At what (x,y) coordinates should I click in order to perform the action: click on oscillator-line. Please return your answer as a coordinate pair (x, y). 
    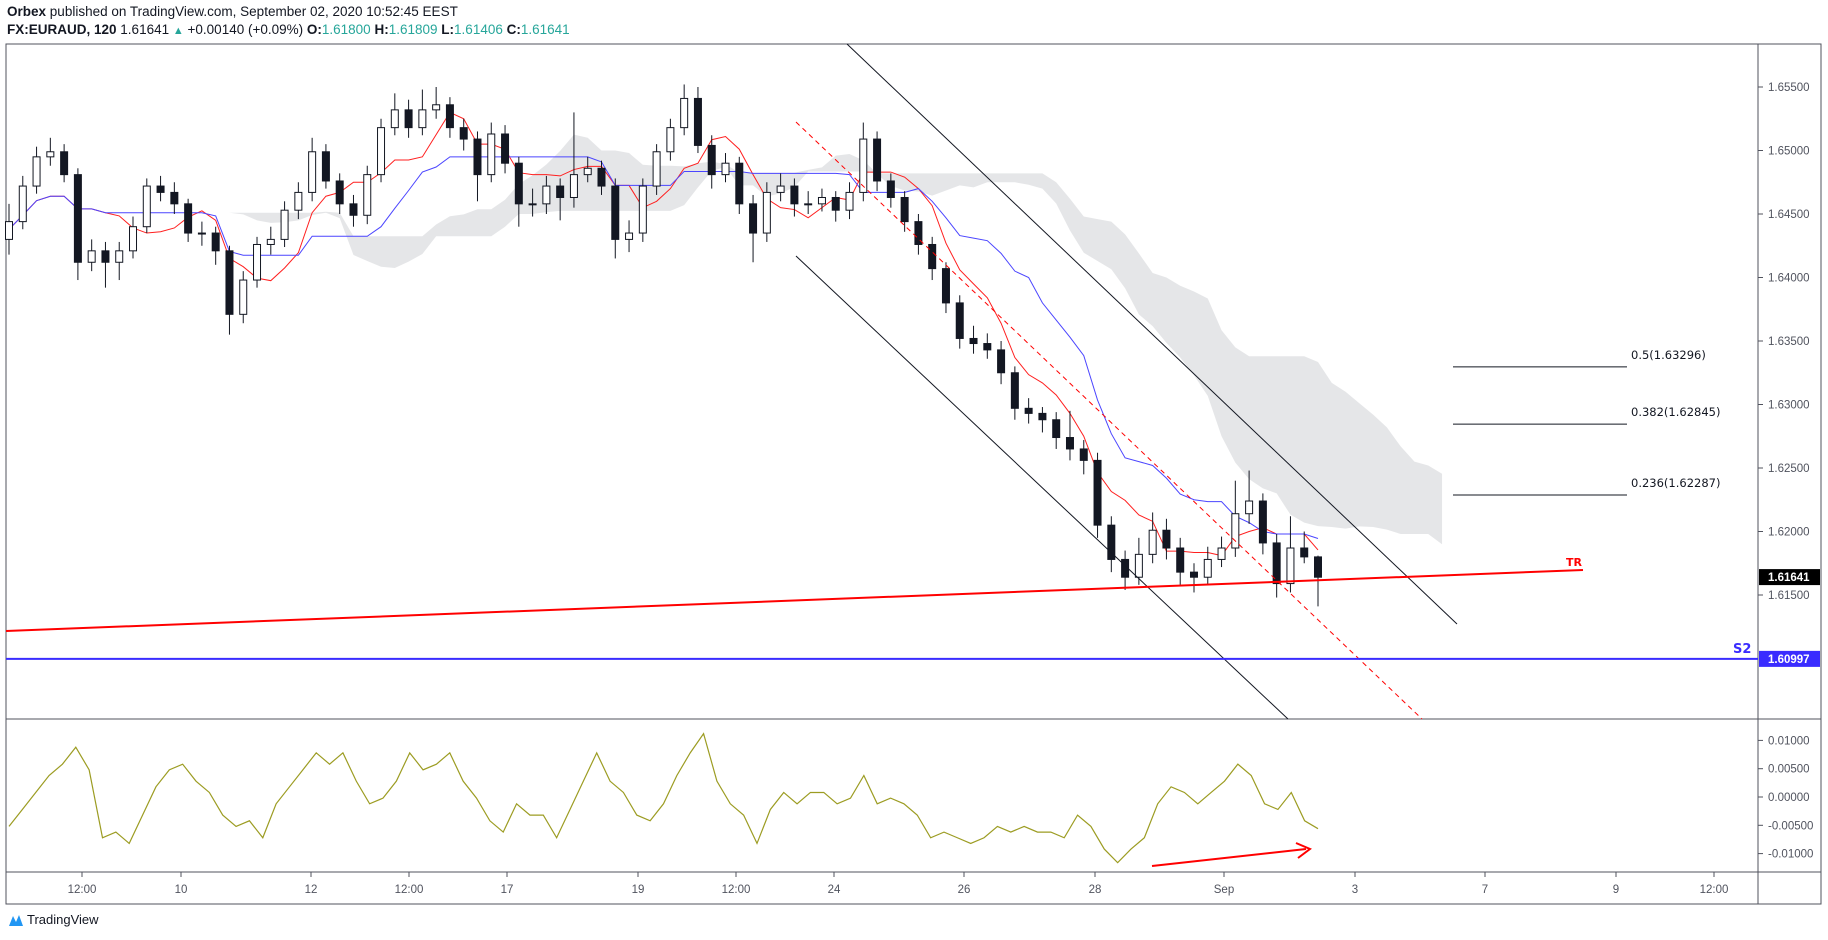
    Looking at the image, I should click on (663, 798).